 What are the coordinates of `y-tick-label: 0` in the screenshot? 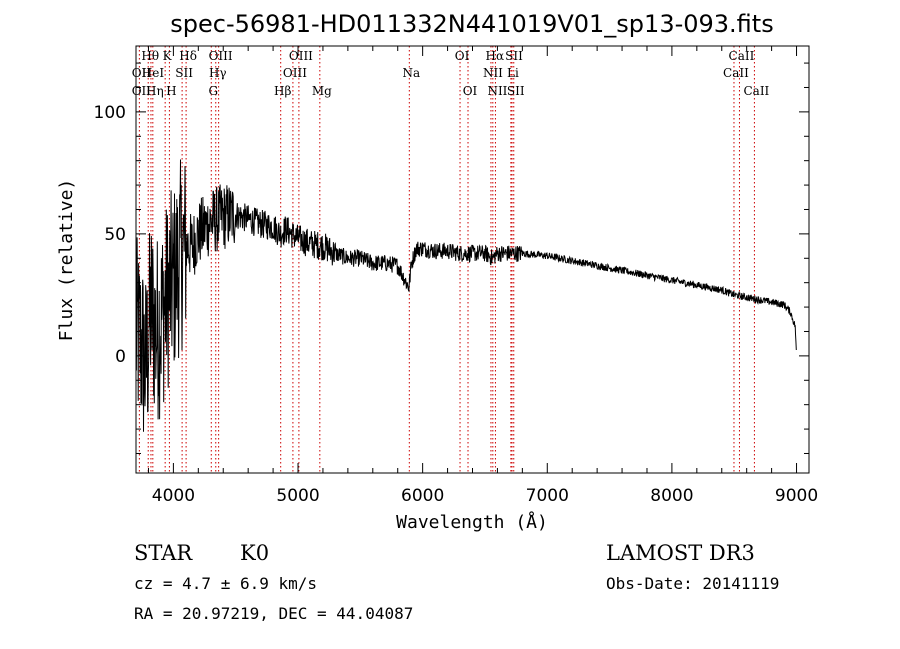 It's located at (120, 357).